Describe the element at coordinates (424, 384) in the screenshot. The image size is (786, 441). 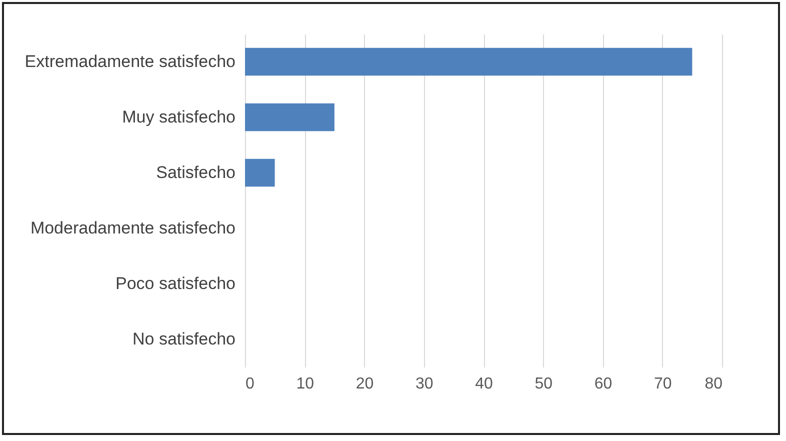
I see `x-tick-label: 30` at that location.